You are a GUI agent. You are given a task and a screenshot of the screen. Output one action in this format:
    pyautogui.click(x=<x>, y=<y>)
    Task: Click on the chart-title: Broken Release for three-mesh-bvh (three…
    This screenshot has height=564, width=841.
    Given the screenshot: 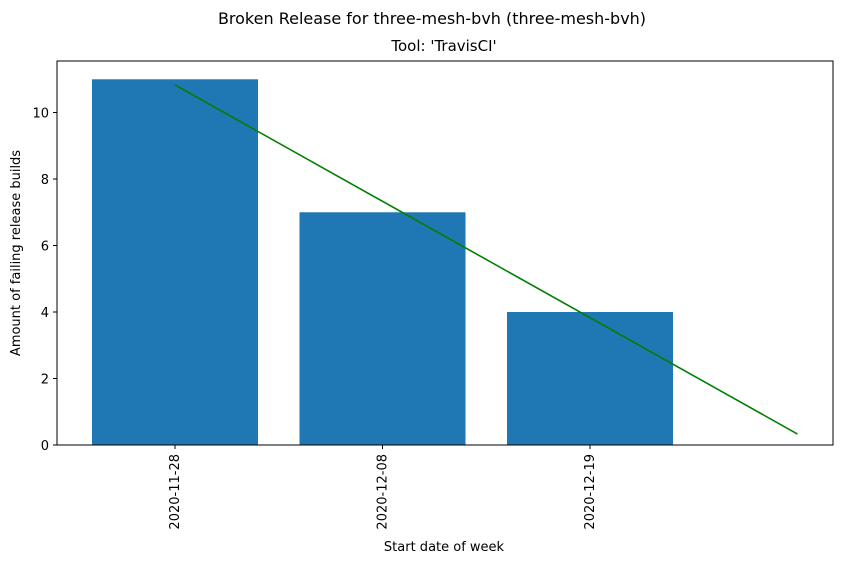 What is the action you would take?
    pyautogui.click(x=432, y=18)
    